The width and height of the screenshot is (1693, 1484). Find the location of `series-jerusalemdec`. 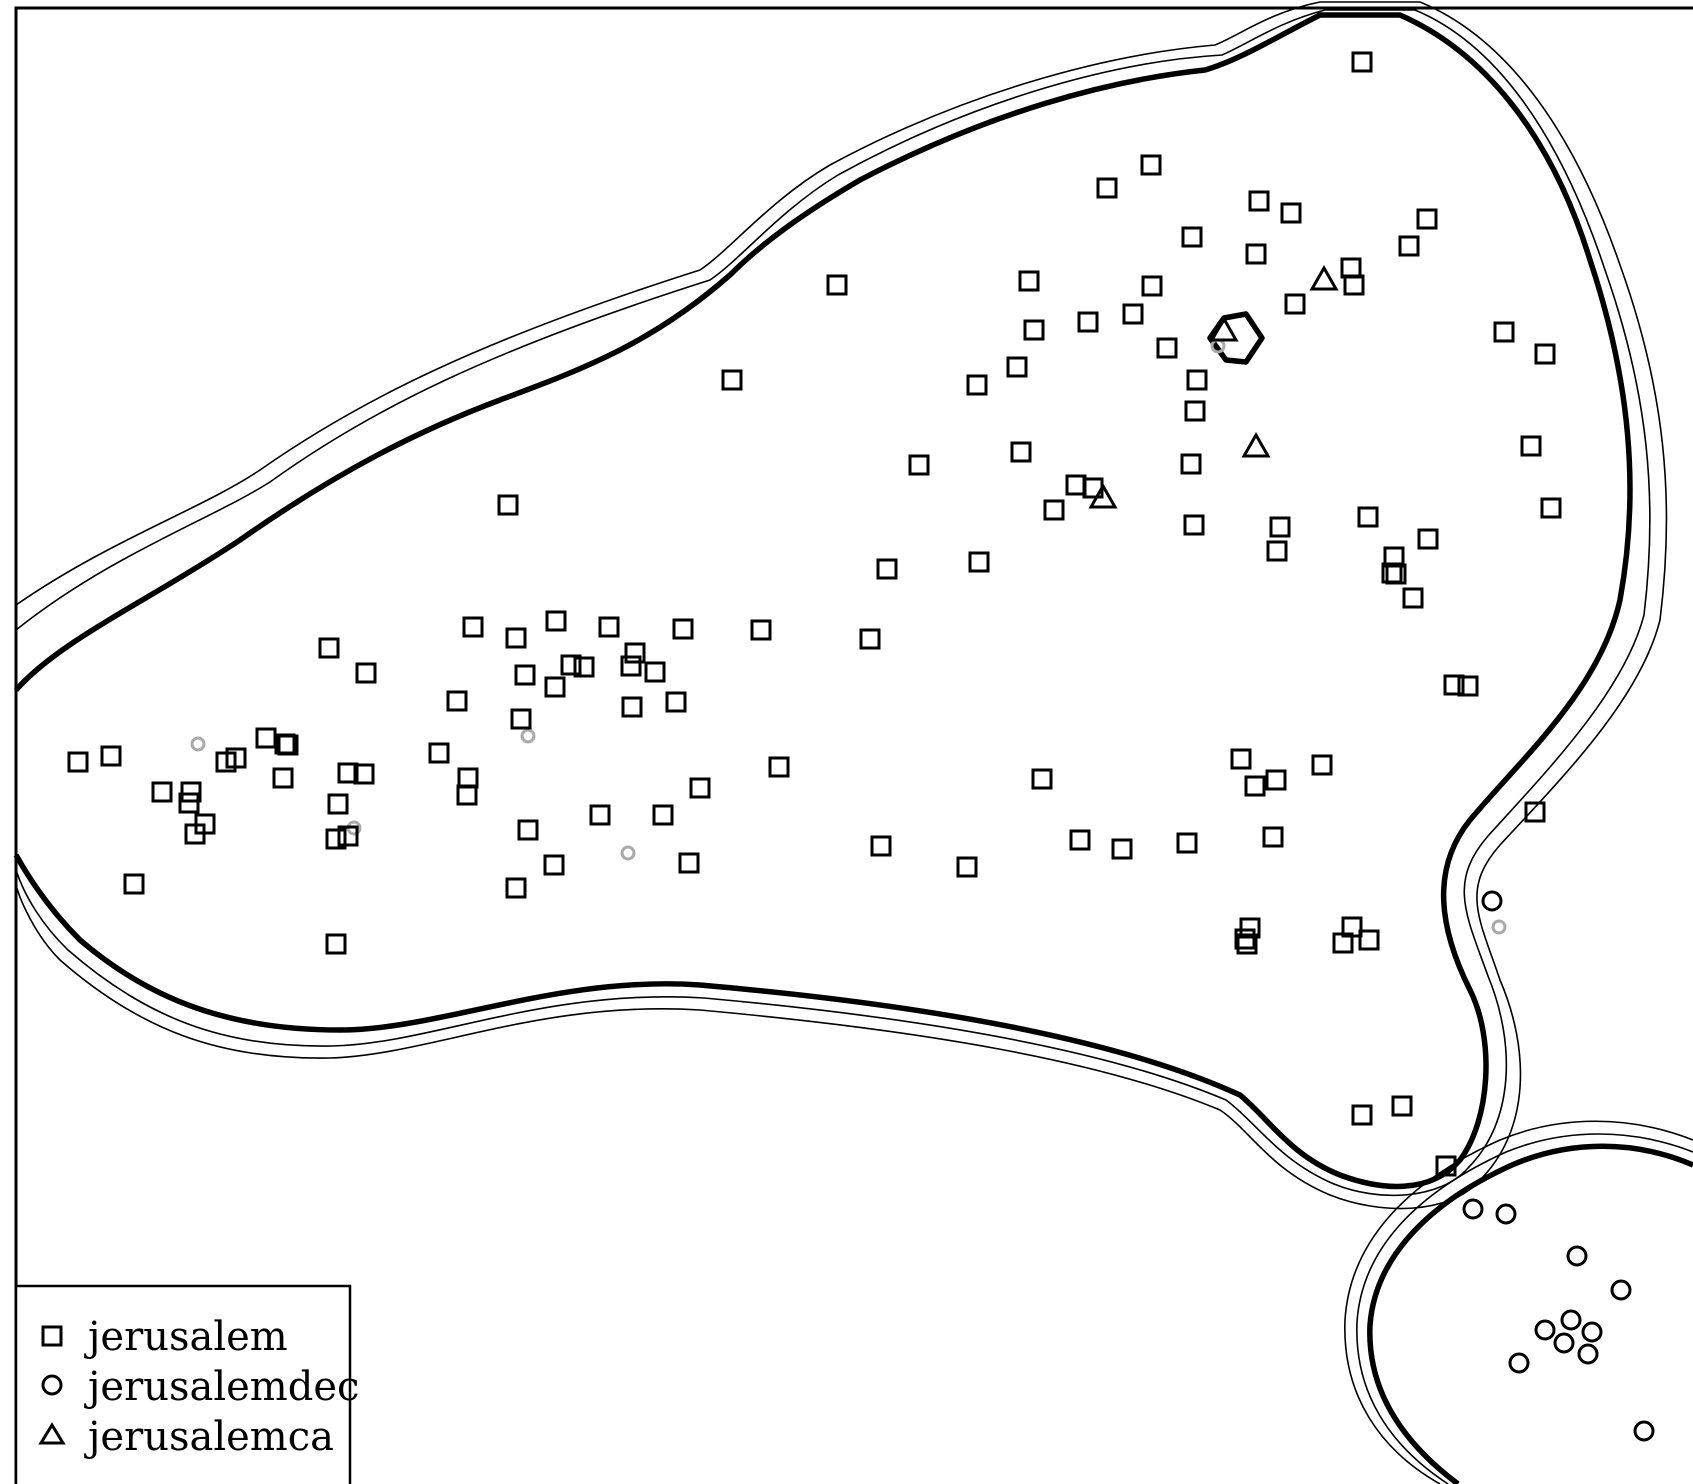

series-jerusalemdec is located at coordinates (1558, 1166).